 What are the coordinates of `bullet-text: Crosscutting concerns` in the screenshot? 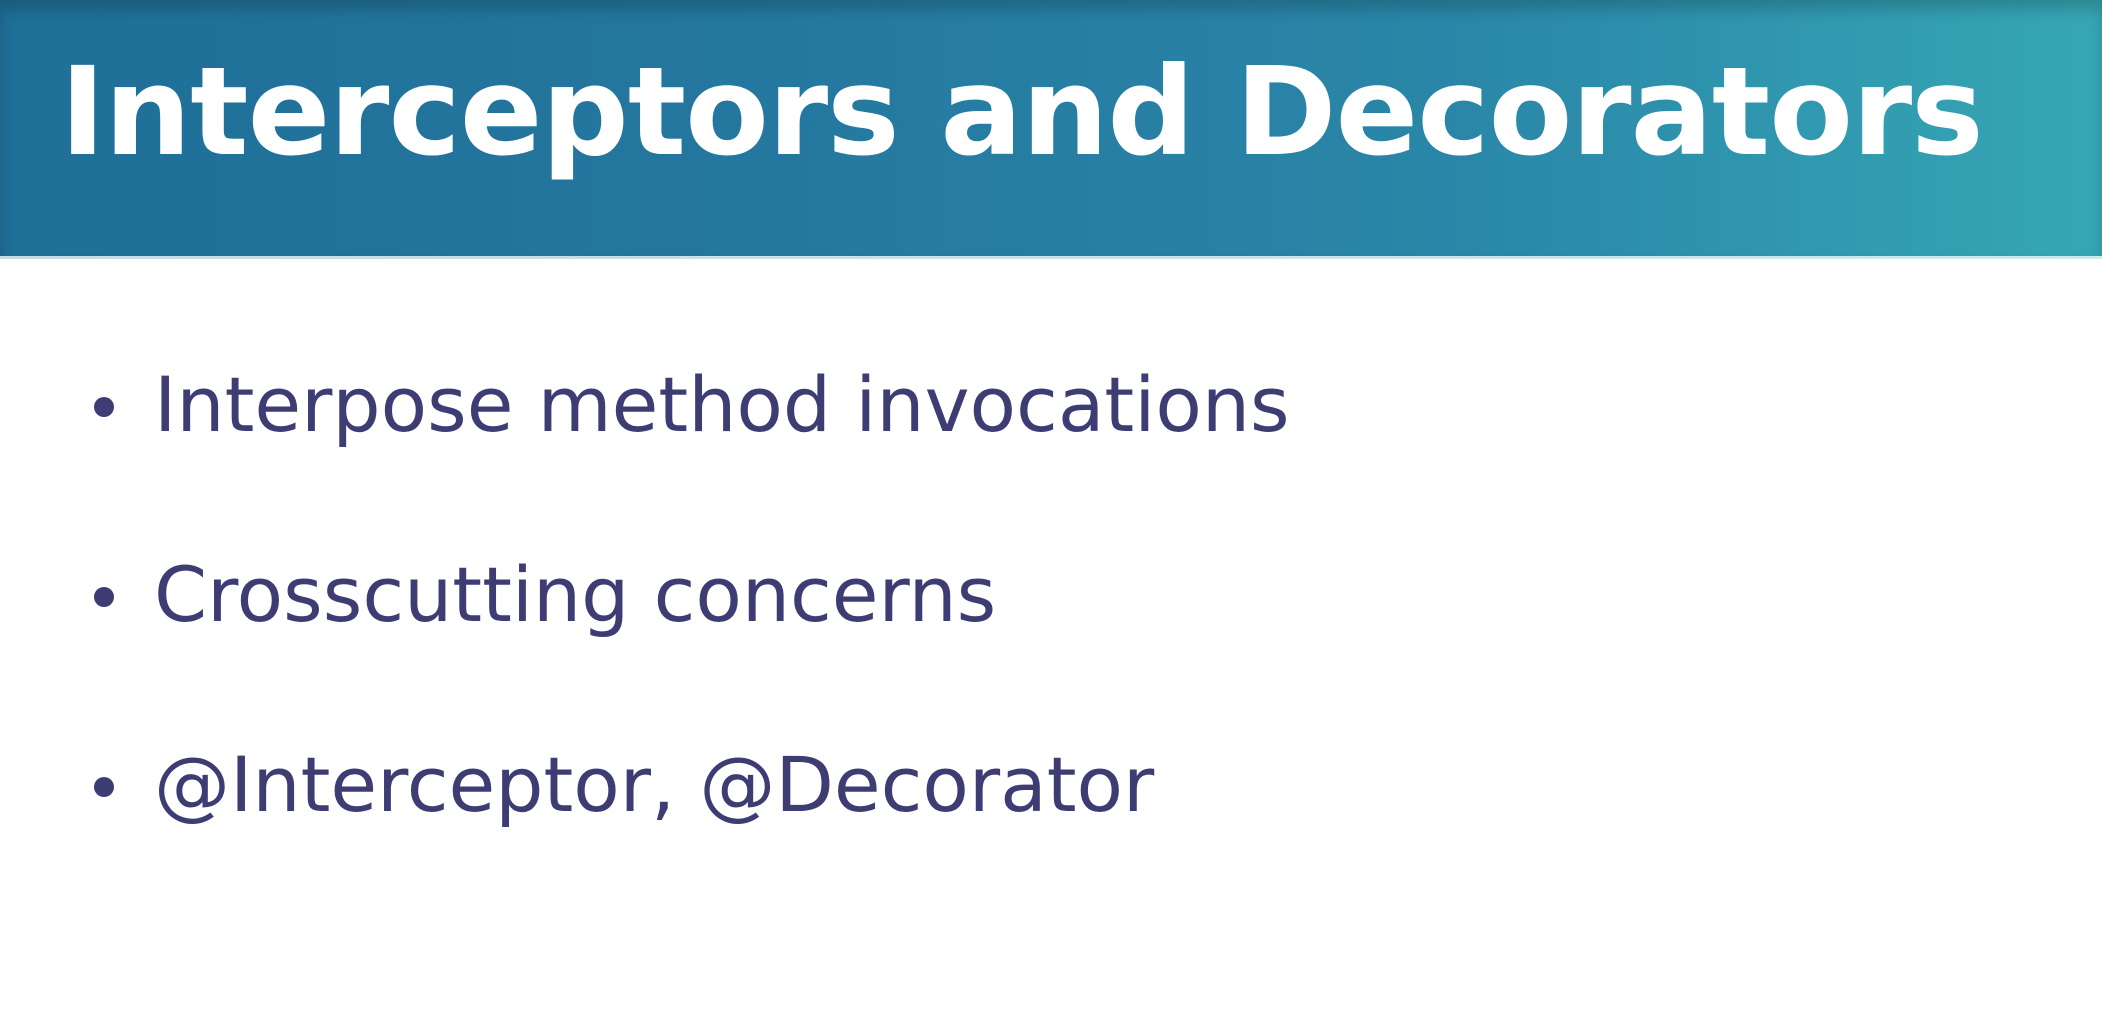 It's located at (575, 594).